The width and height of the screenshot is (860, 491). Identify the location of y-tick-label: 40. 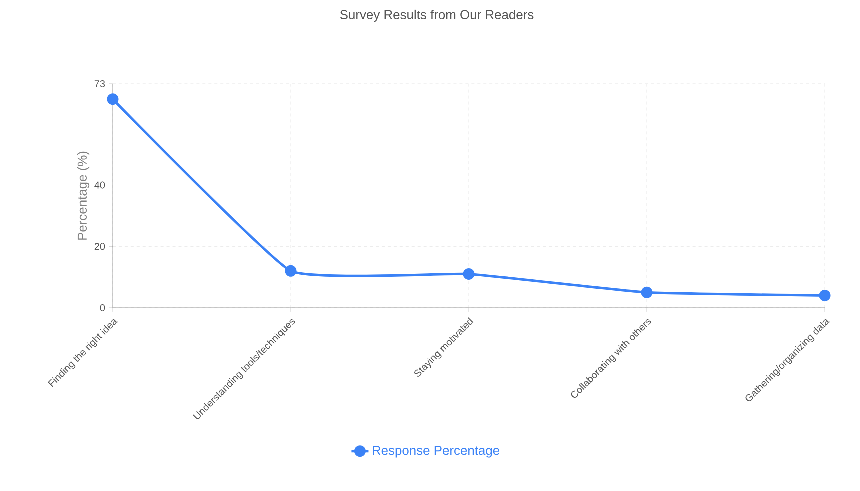
(100, 185).